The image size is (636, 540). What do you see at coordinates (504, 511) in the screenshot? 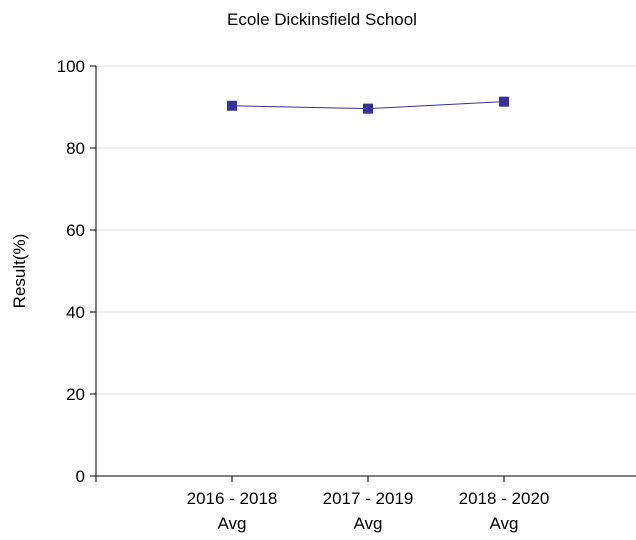
I see `x-category-label-2: 2018 - 2020 Avg` at bounding box center [504, 511].